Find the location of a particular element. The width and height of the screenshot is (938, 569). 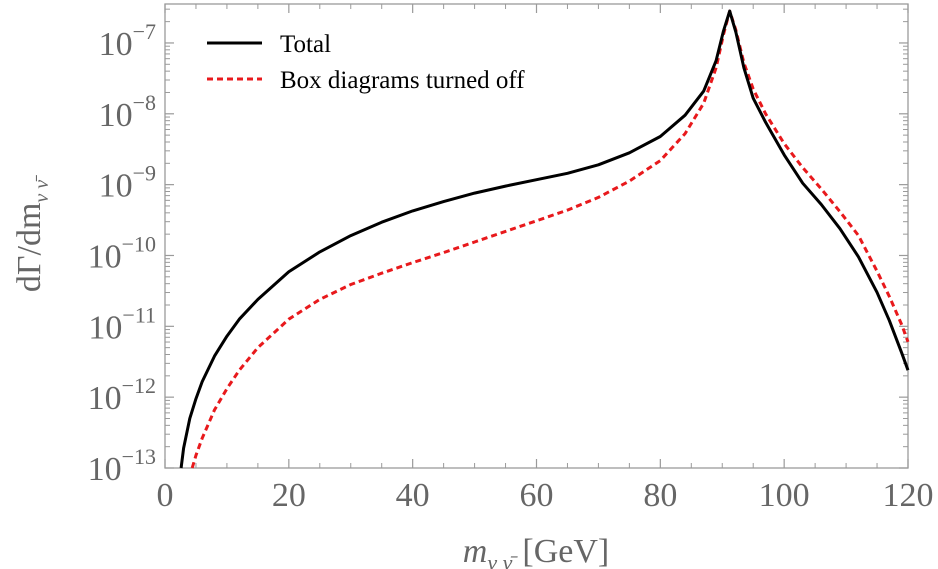

y-tick-label: 10⁻⁹ is located at coordinates (127, 183).